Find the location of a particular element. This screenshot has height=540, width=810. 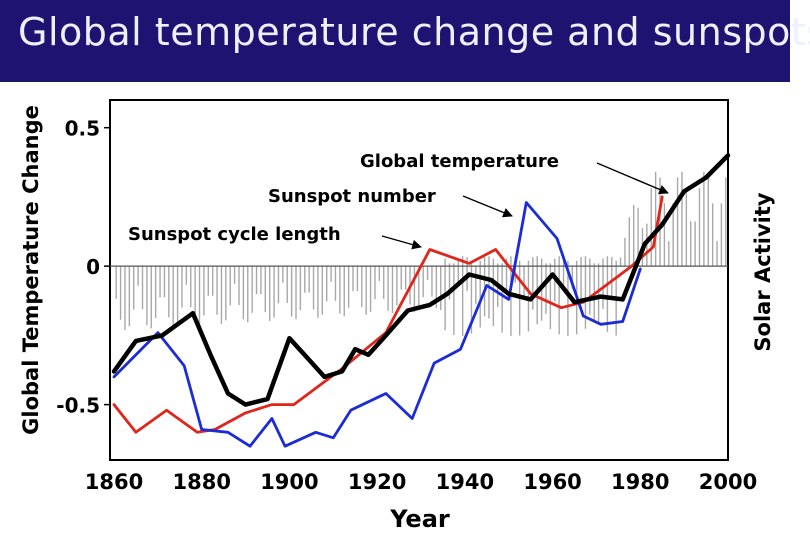

annotation-sunspot-cycle-length-arrow is located at coordinates (401, 242).